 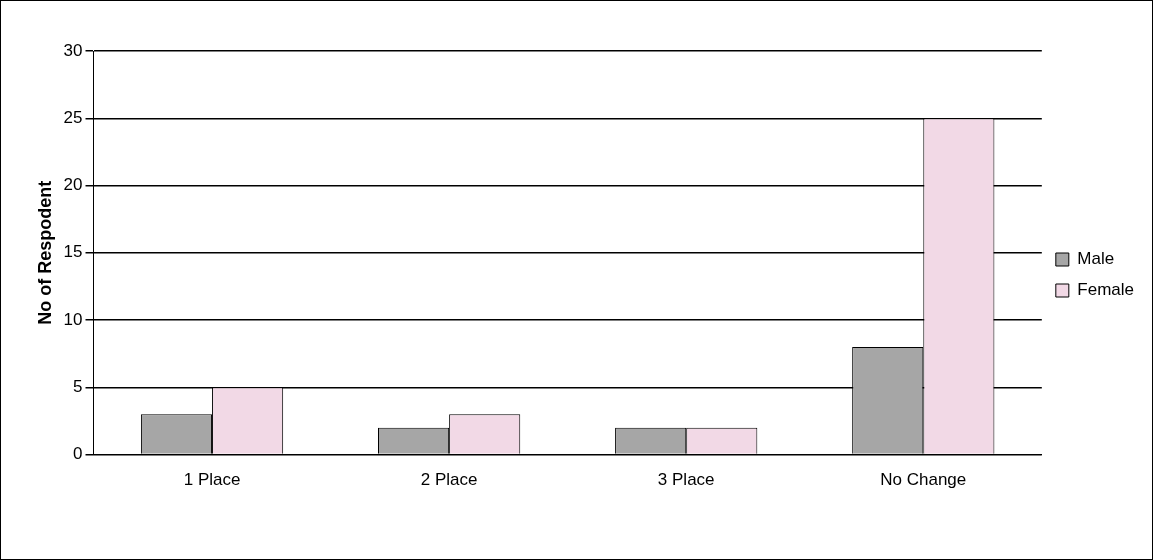 What do you see at coordinates (686, 480) in the screenshot?
I see `x-tick-label: 3 Place` at bounding box center [686, 480].